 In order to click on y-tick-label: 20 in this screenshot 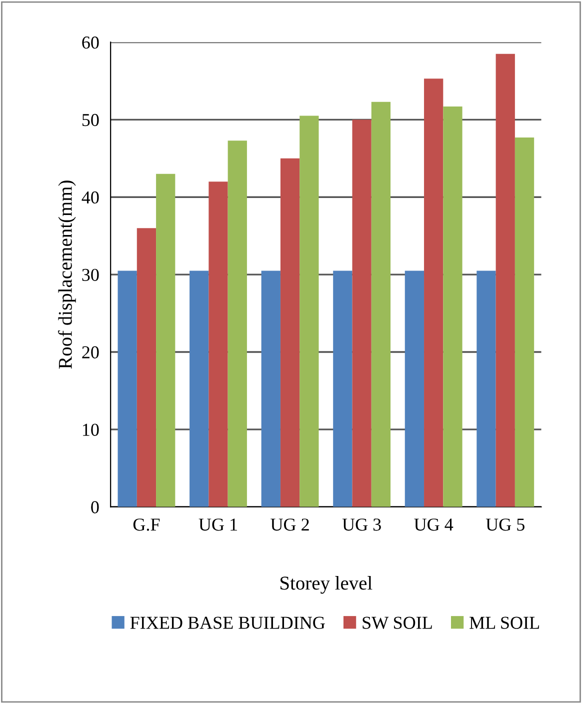, I will do `click(90, 352)`.